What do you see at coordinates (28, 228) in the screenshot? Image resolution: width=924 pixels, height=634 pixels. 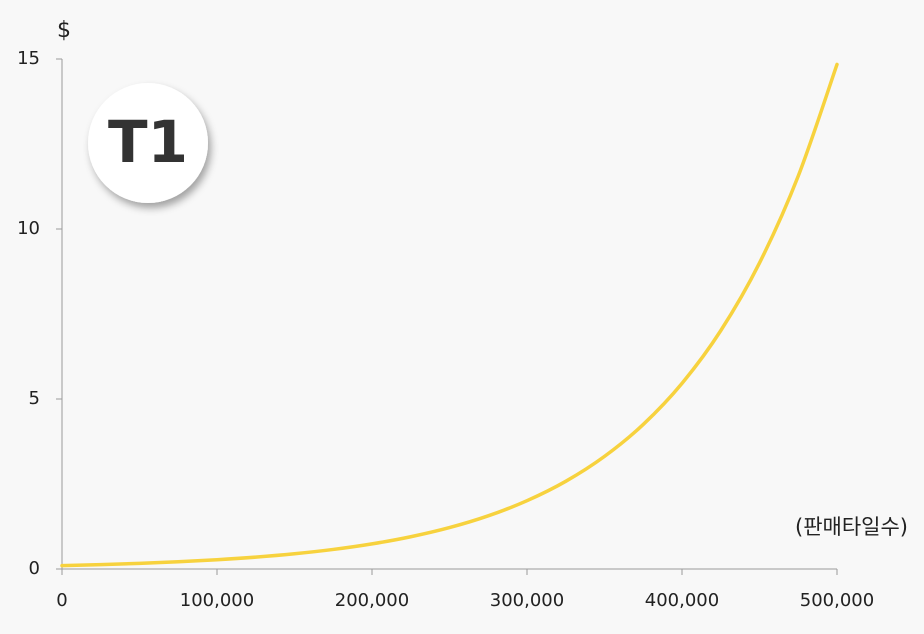 I see `y-tick-label: 10` at bounding box center [28, 228].